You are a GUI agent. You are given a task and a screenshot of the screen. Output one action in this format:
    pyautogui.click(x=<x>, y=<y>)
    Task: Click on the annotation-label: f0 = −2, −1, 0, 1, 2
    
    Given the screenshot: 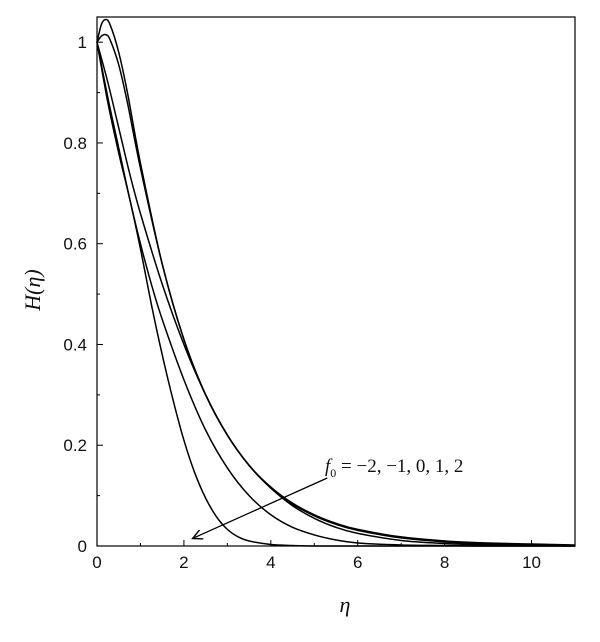 What is the action you would take?
    pyautogui.click(x=394, y=468)
    